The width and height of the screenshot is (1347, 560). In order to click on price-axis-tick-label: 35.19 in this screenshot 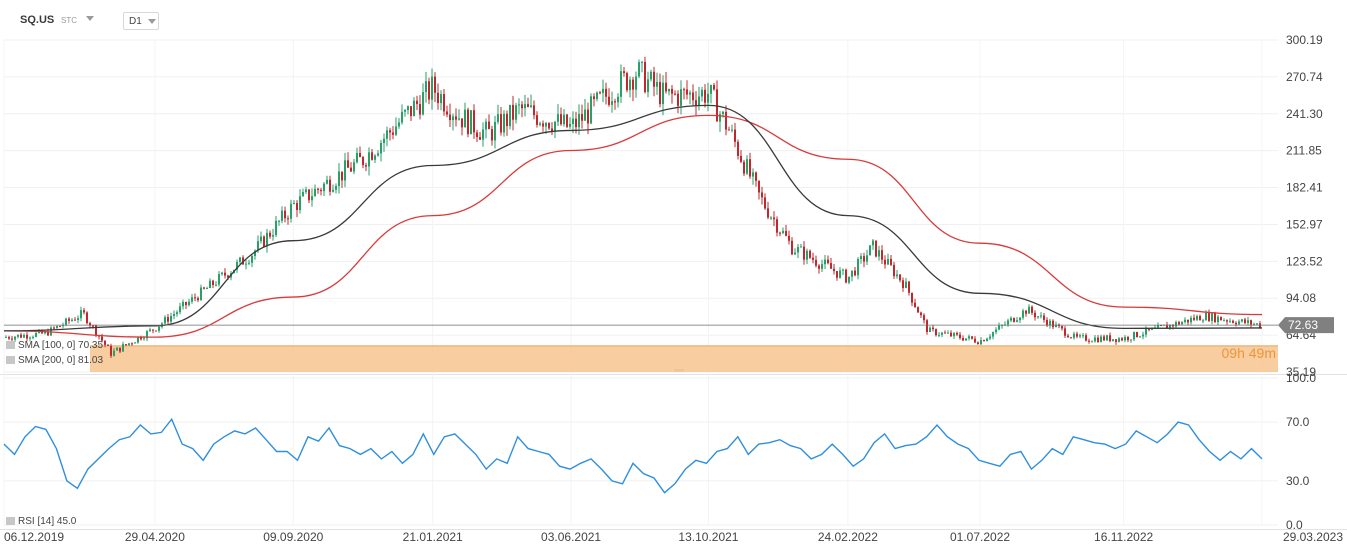, I will do `click(1301, 372)`.